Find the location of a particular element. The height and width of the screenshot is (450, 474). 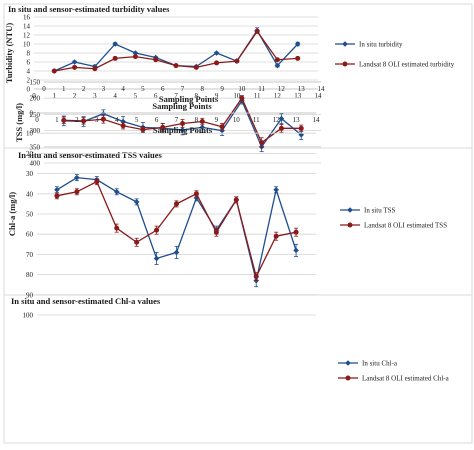

legend-entry: In situ Chl-a is located at coordinates (368, 364).